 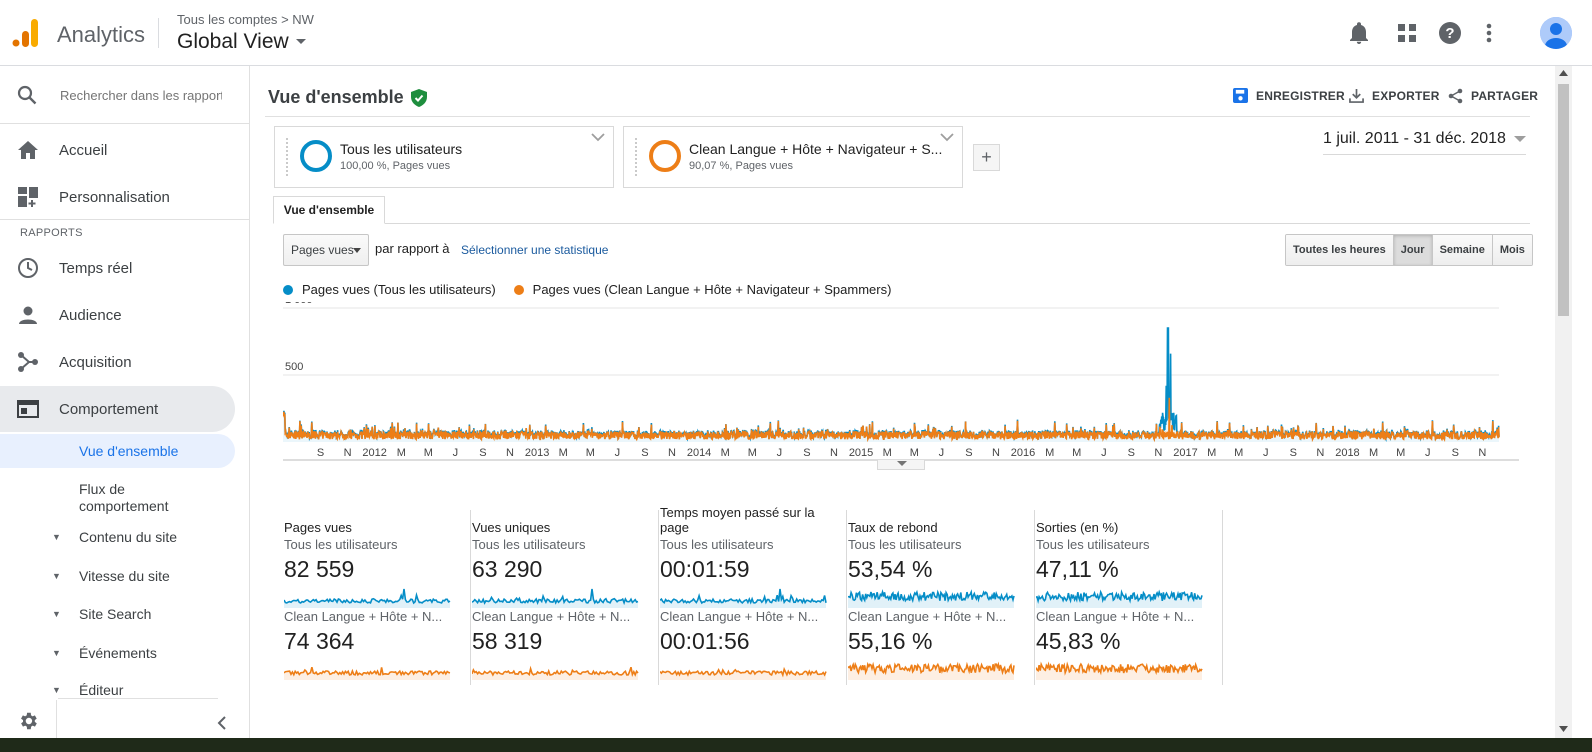 I want to click on granularity-hourly-button: Toutes les heures, so click(x=1340, y=250).